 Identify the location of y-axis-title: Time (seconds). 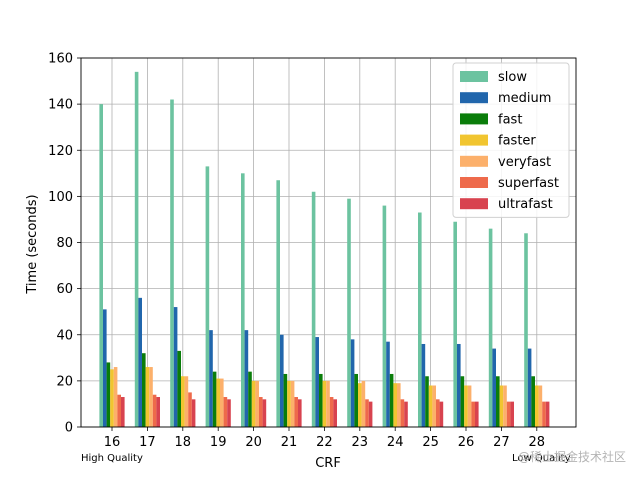
(32, 244).